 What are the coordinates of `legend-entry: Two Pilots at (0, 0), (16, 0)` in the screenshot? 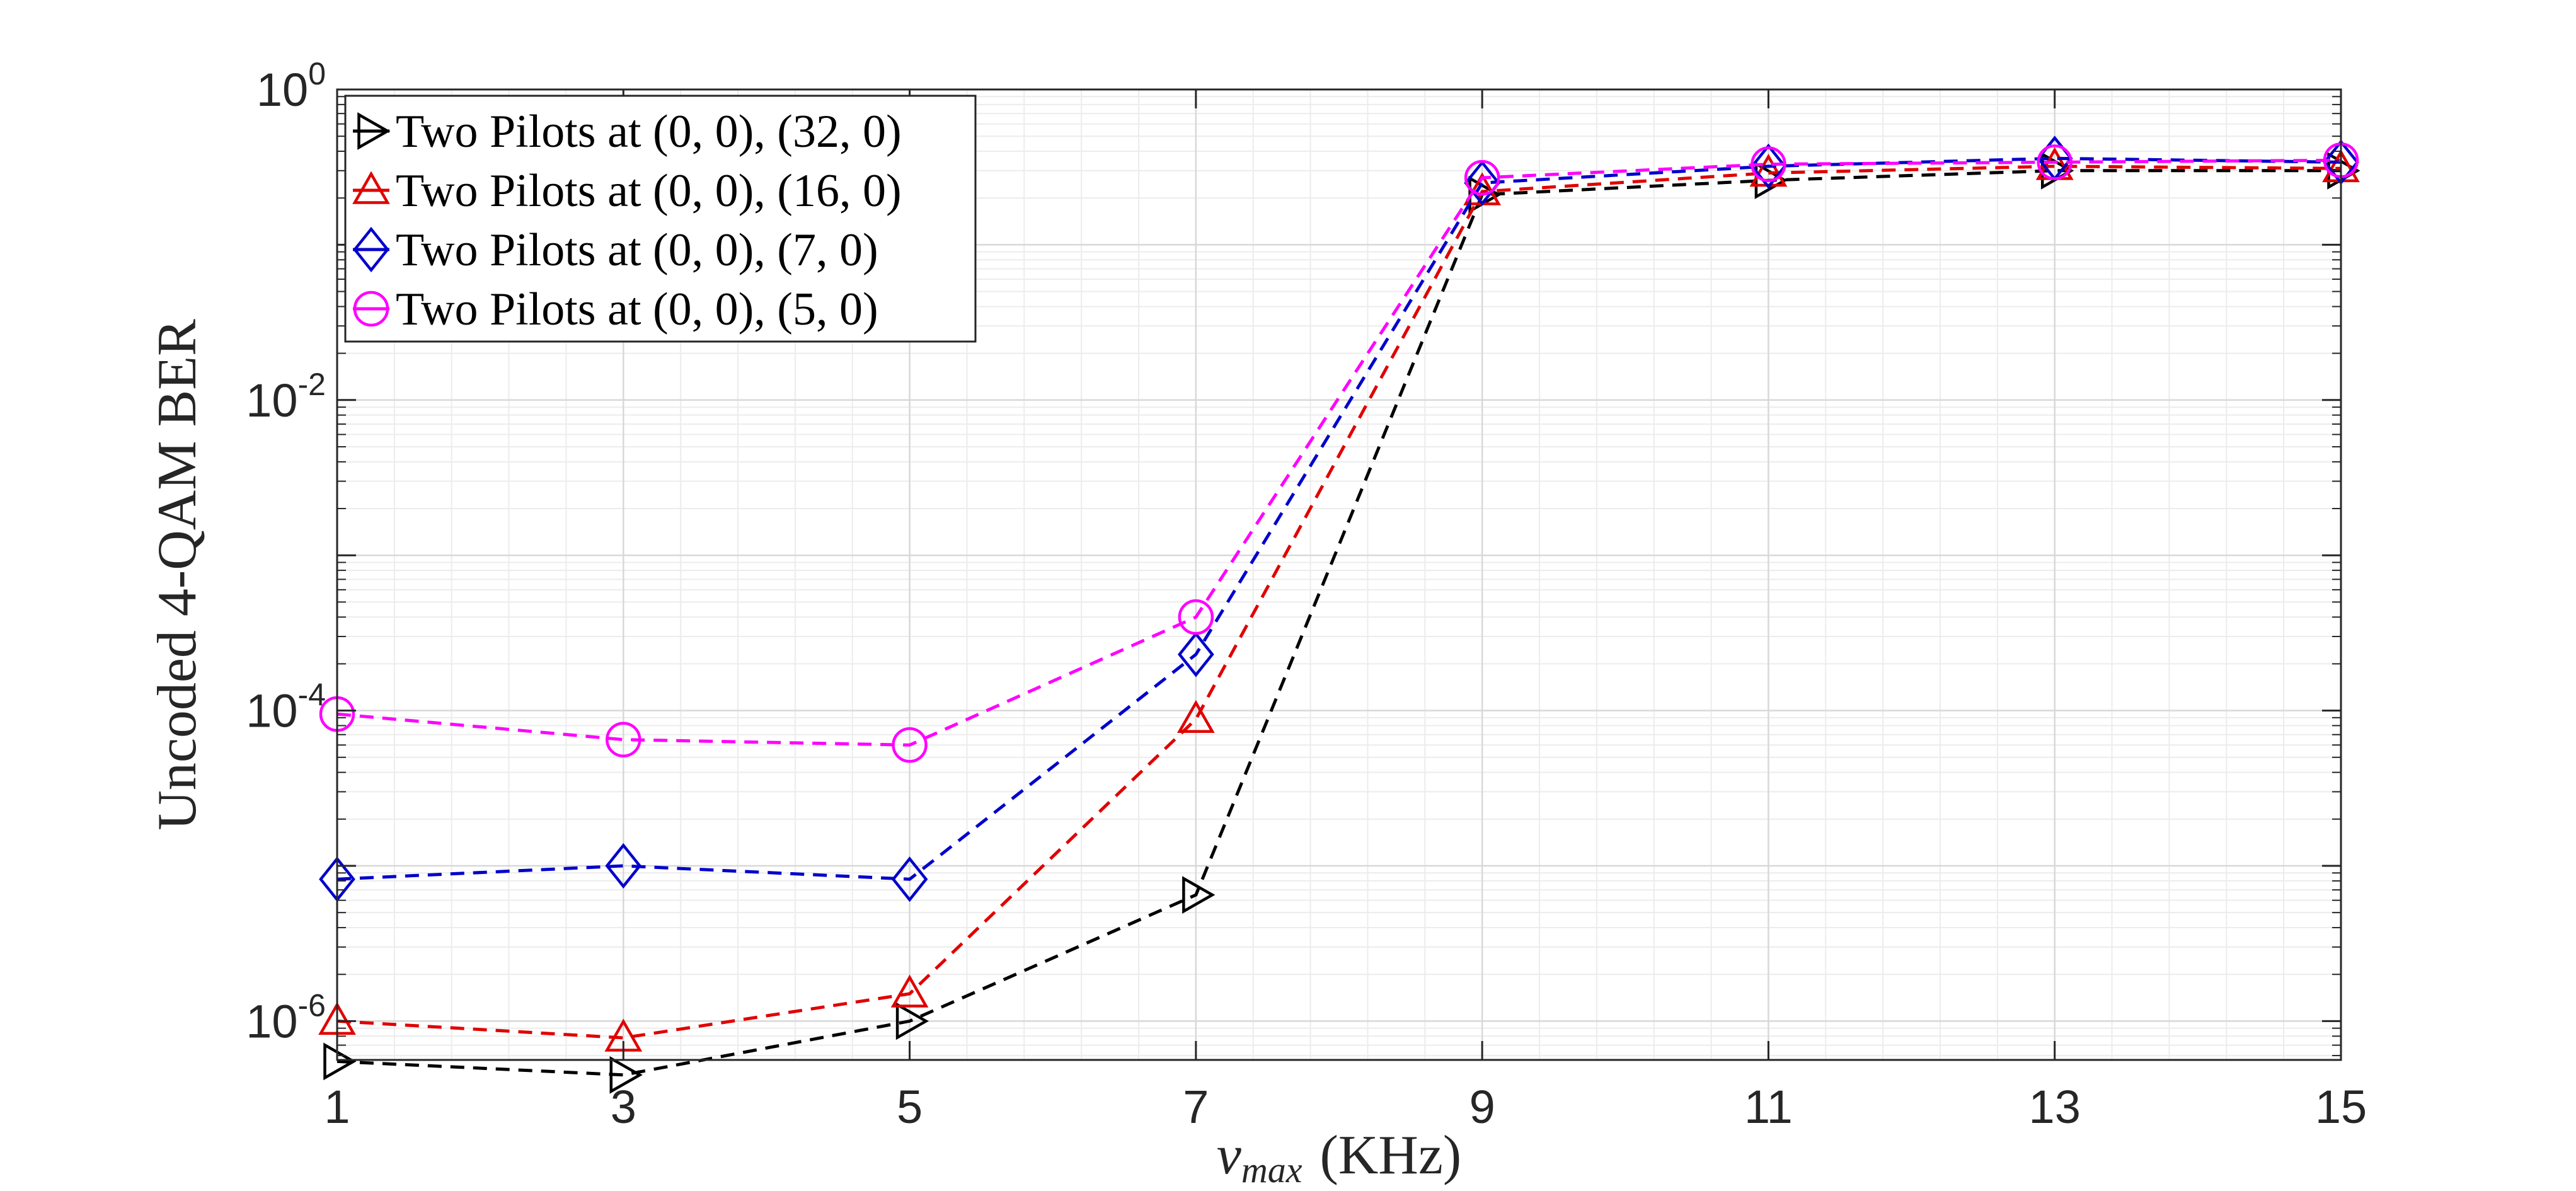 It's located at (627, 191).